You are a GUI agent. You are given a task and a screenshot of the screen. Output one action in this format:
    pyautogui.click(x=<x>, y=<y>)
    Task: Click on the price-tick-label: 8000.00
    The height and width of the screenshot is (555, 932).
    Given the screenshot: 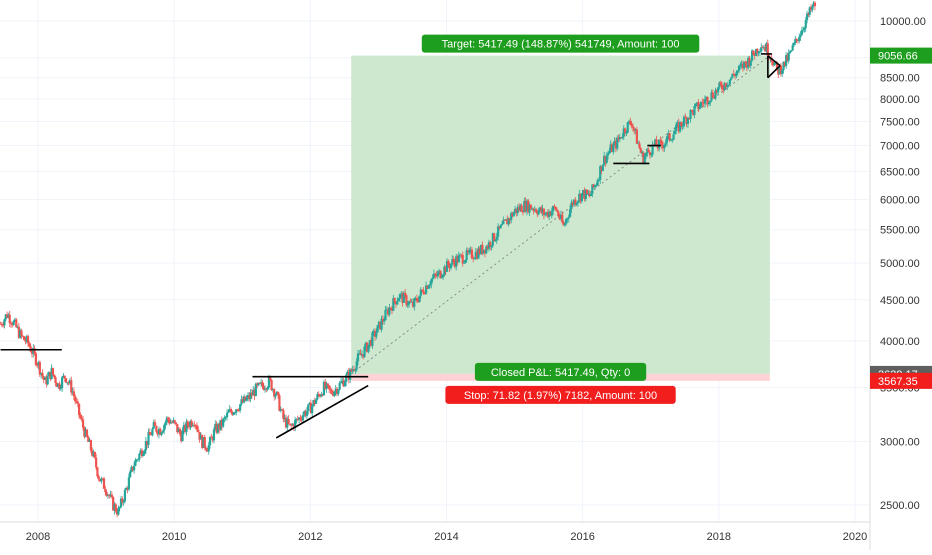 What is the action you would take?
    pyautogui.click(x=900, y=100)
    